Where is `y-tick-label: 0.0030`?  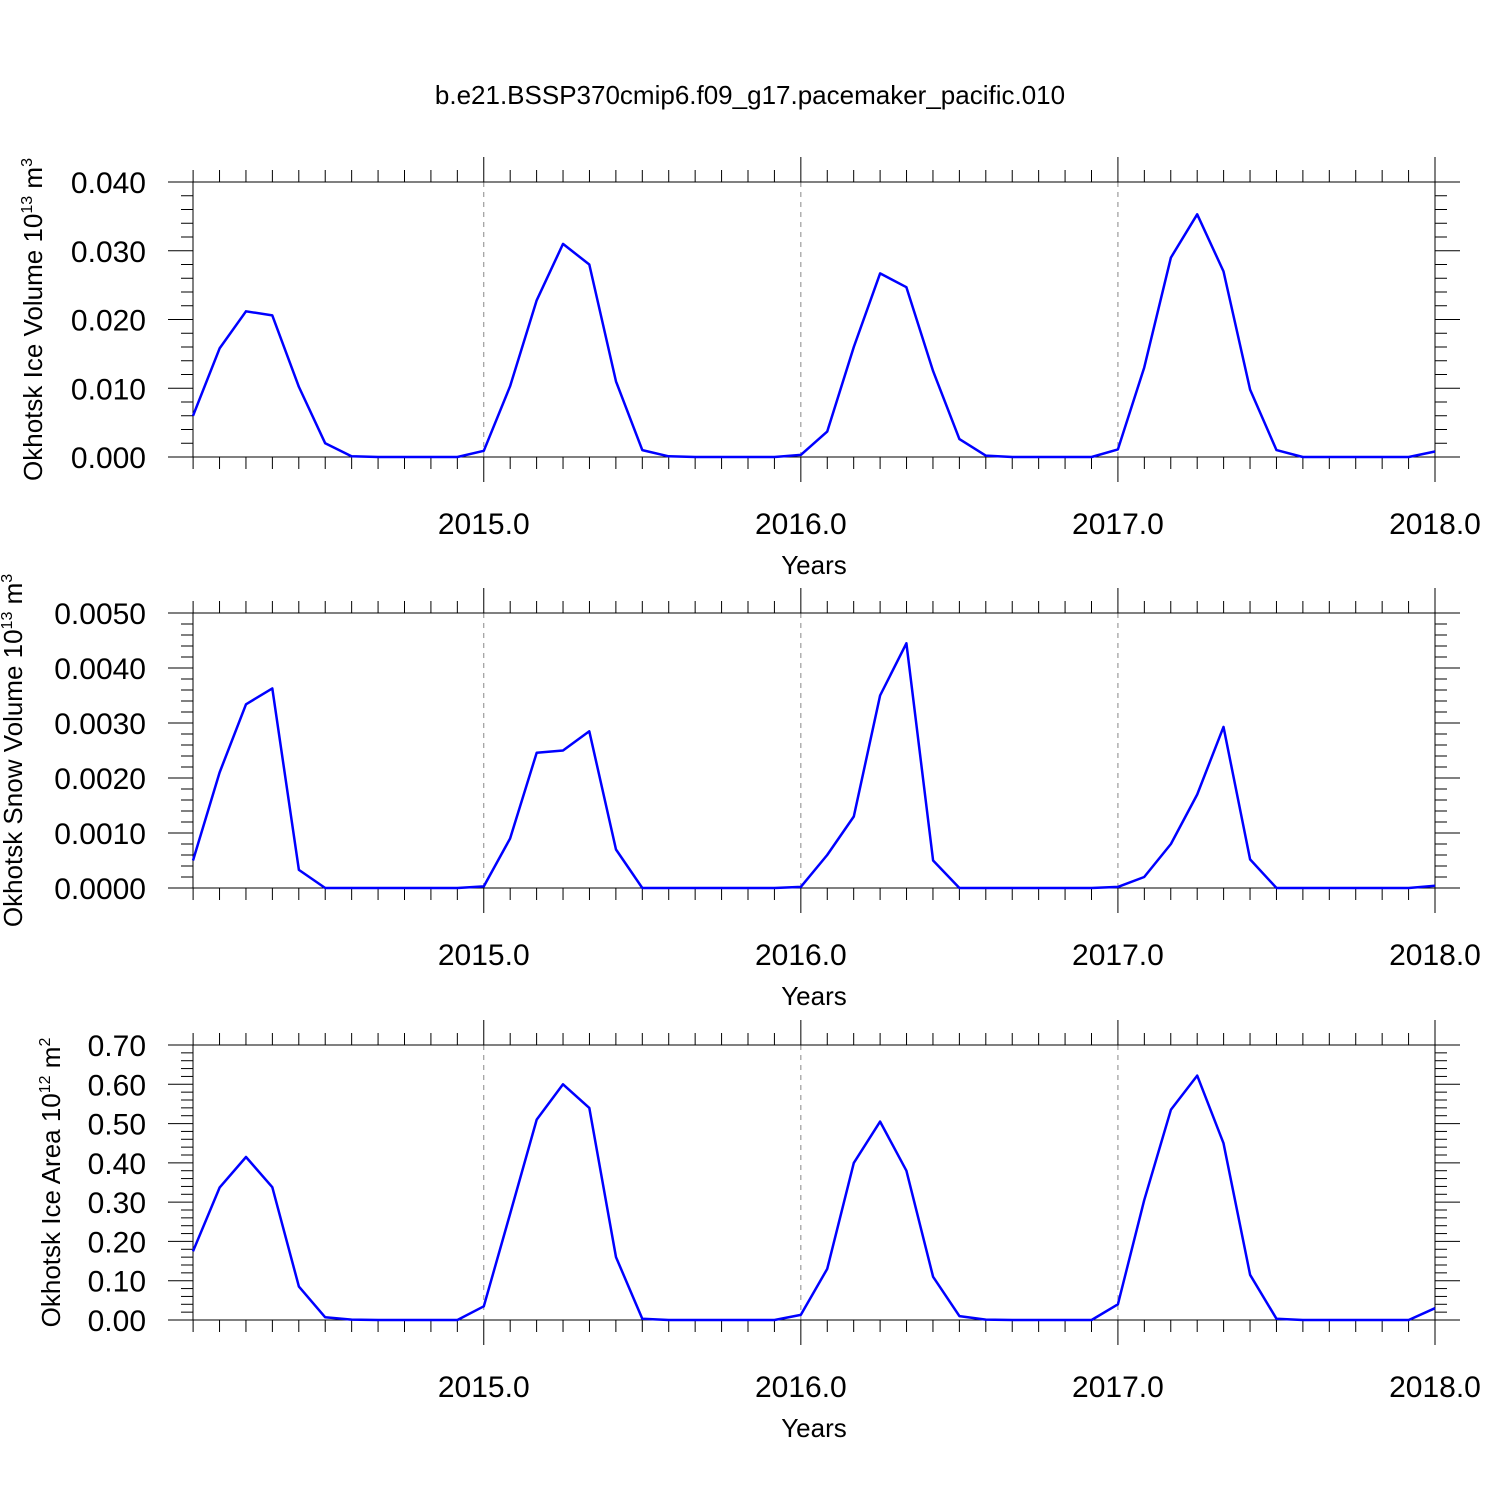
y-tick-label: 0.0030 is located at coordinates (100, 724).